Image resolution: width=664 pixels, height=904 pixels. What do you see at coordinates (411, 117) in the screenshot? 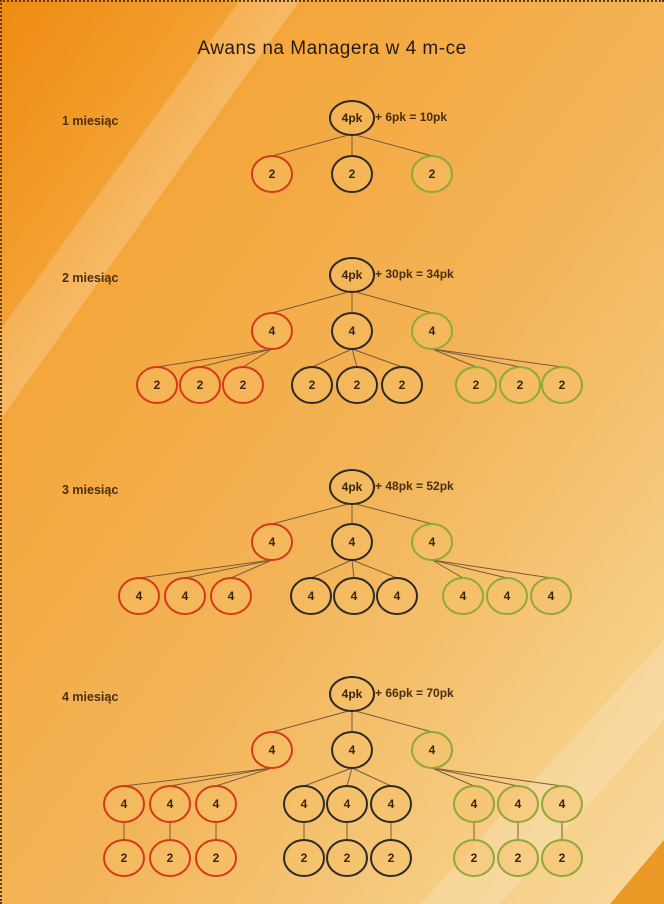
I see `points-formula: + 6pk = 10pk` at bounding box center [411, 117].